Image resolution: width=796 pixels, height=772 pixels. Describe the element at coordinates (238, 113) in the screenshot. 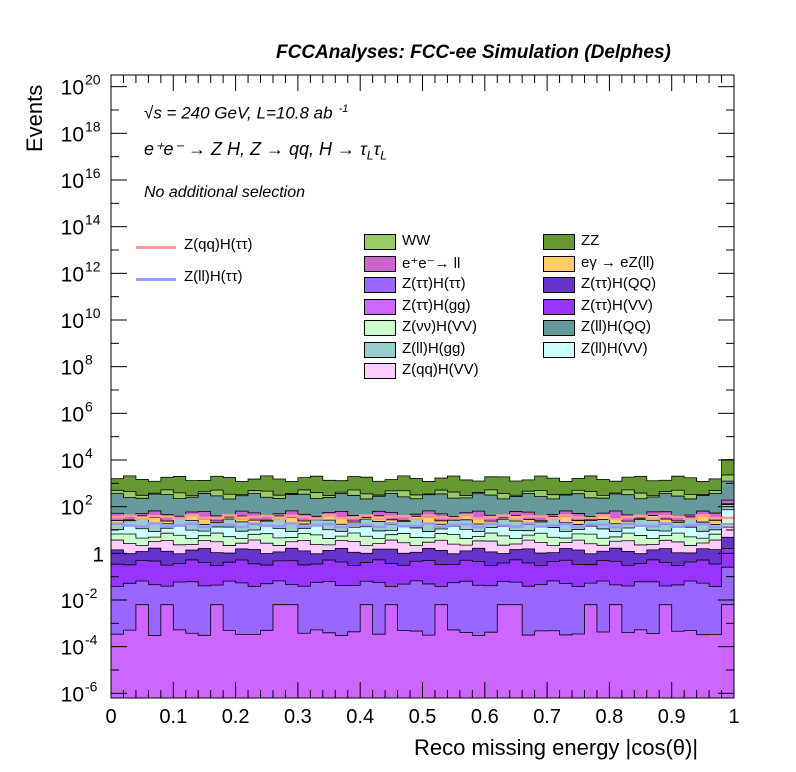

I see `energy-text: √s = 240 GeV, L=10.8 ab` at that location.